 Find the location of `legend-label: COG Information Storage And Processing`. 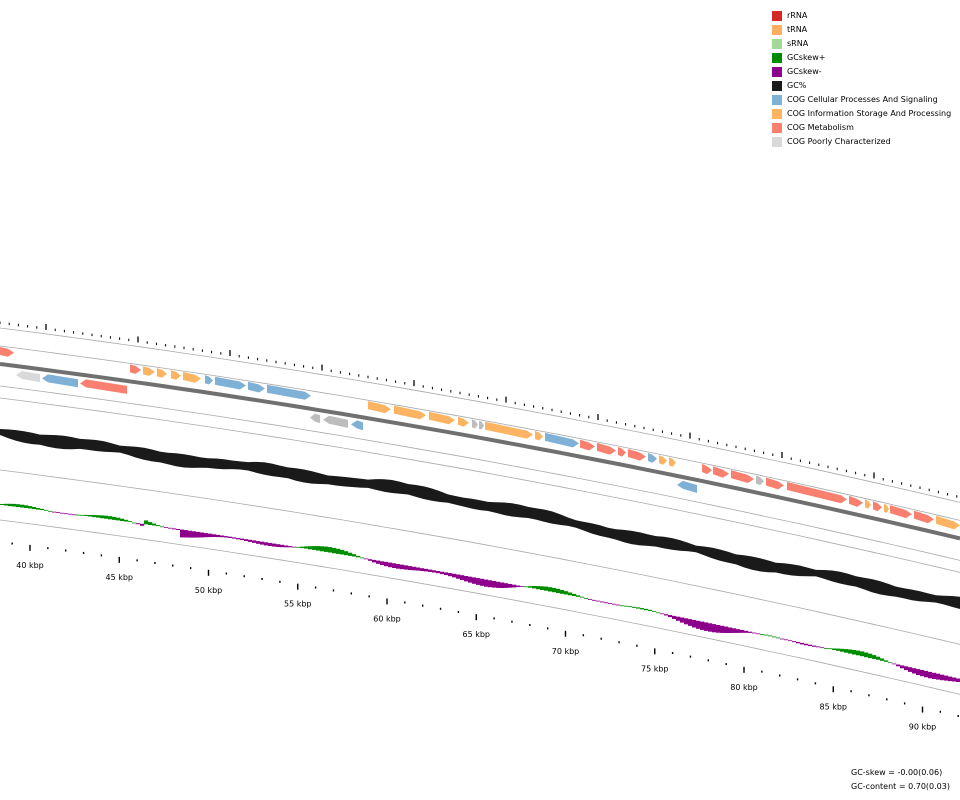

legend-label: COG Information Storage And Processing is located at coordinates (869, 113).